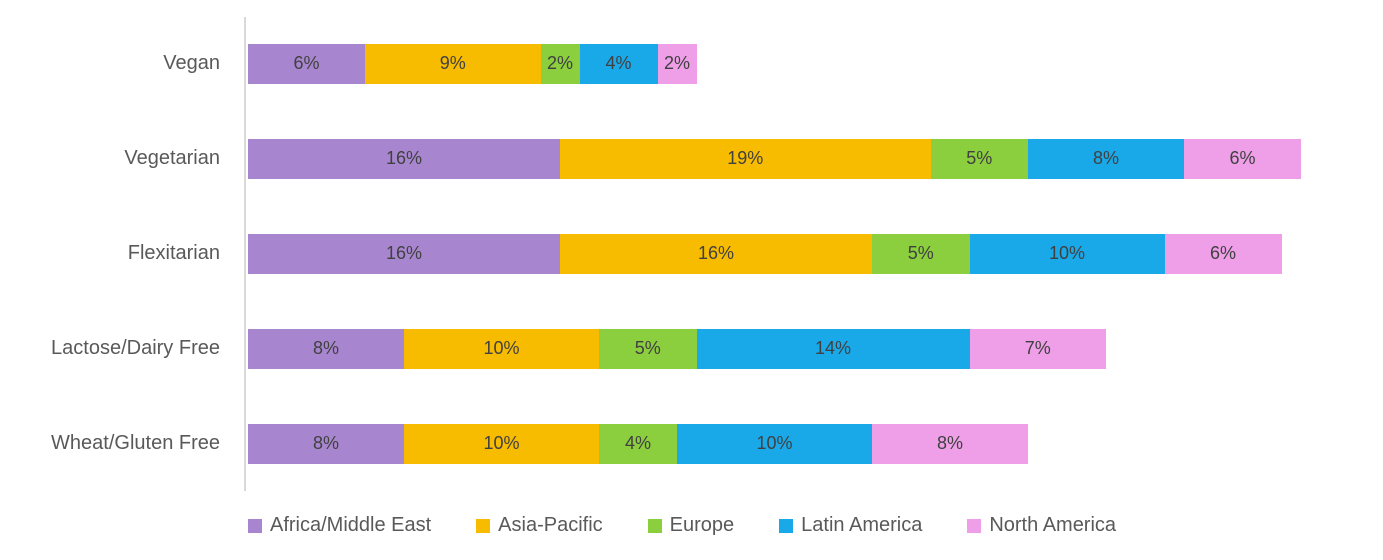  I want to click on stacked-bar: 8% 10% 4% 10% 8%, so click(636, 443).